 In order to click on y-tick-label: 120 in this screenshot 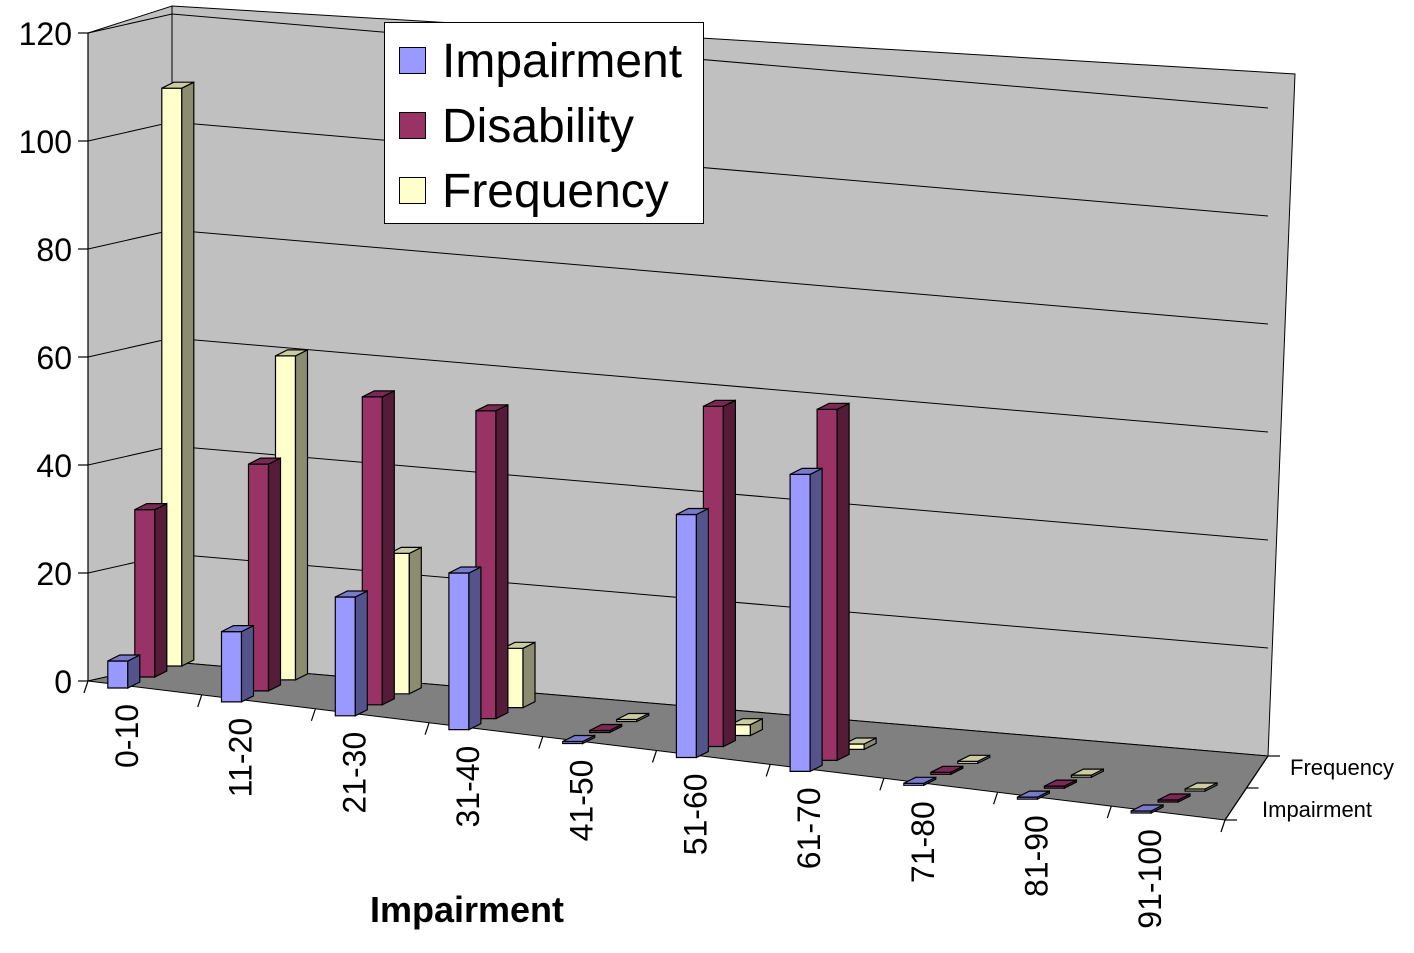, I will do `click(45, 34)`.